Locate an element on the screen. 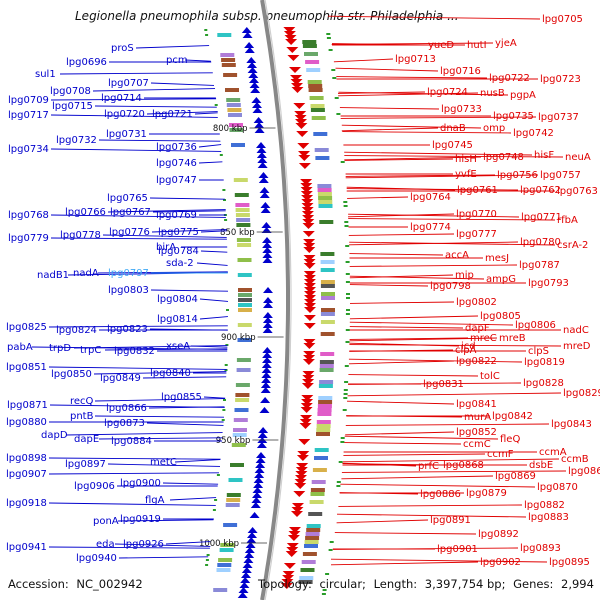 This screenshot has height=600, width=600. topology-value: circular; is located at coordinates (342, 584).